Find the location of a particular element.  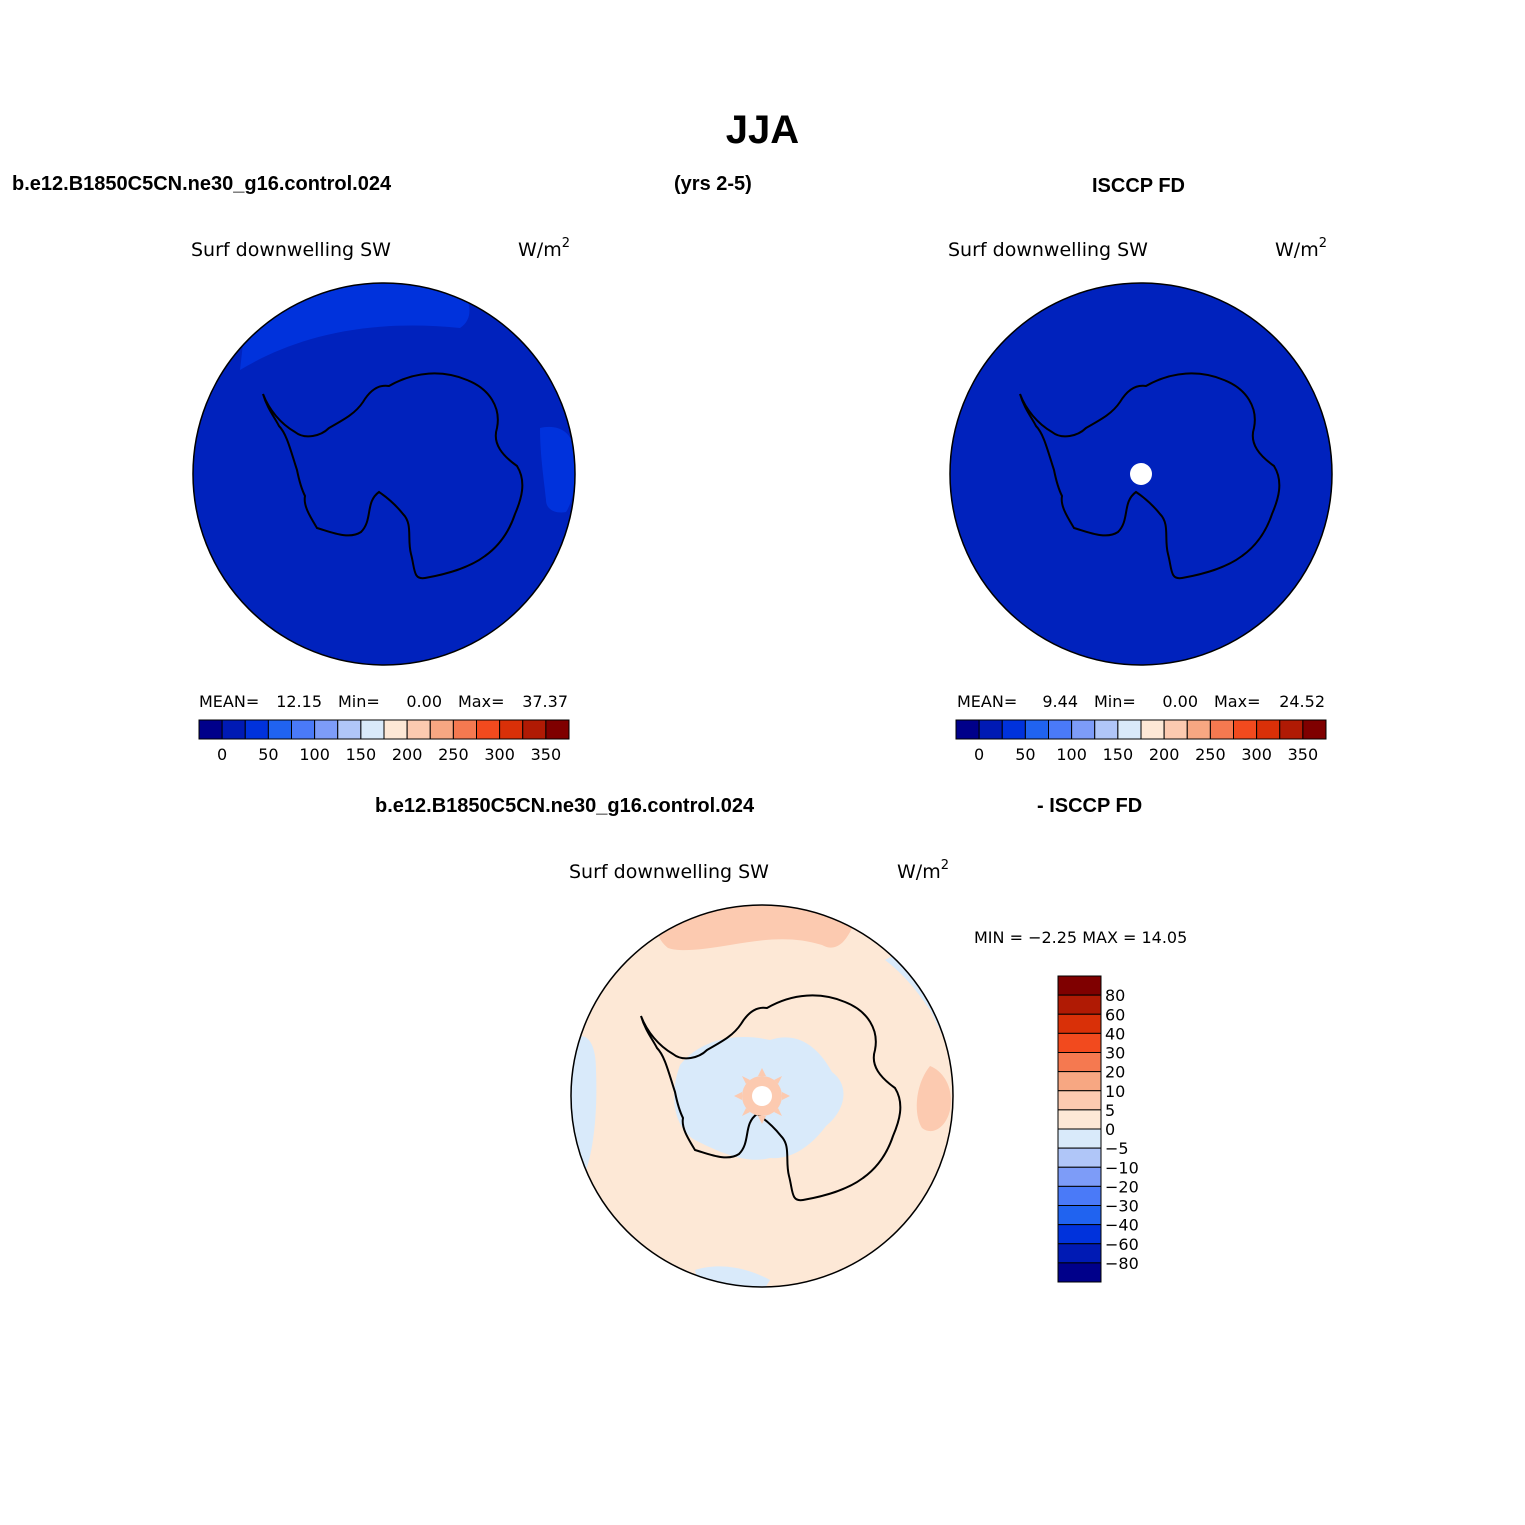

panel-obs-colorbar-label: 0 is located at coordinates (979, 754).